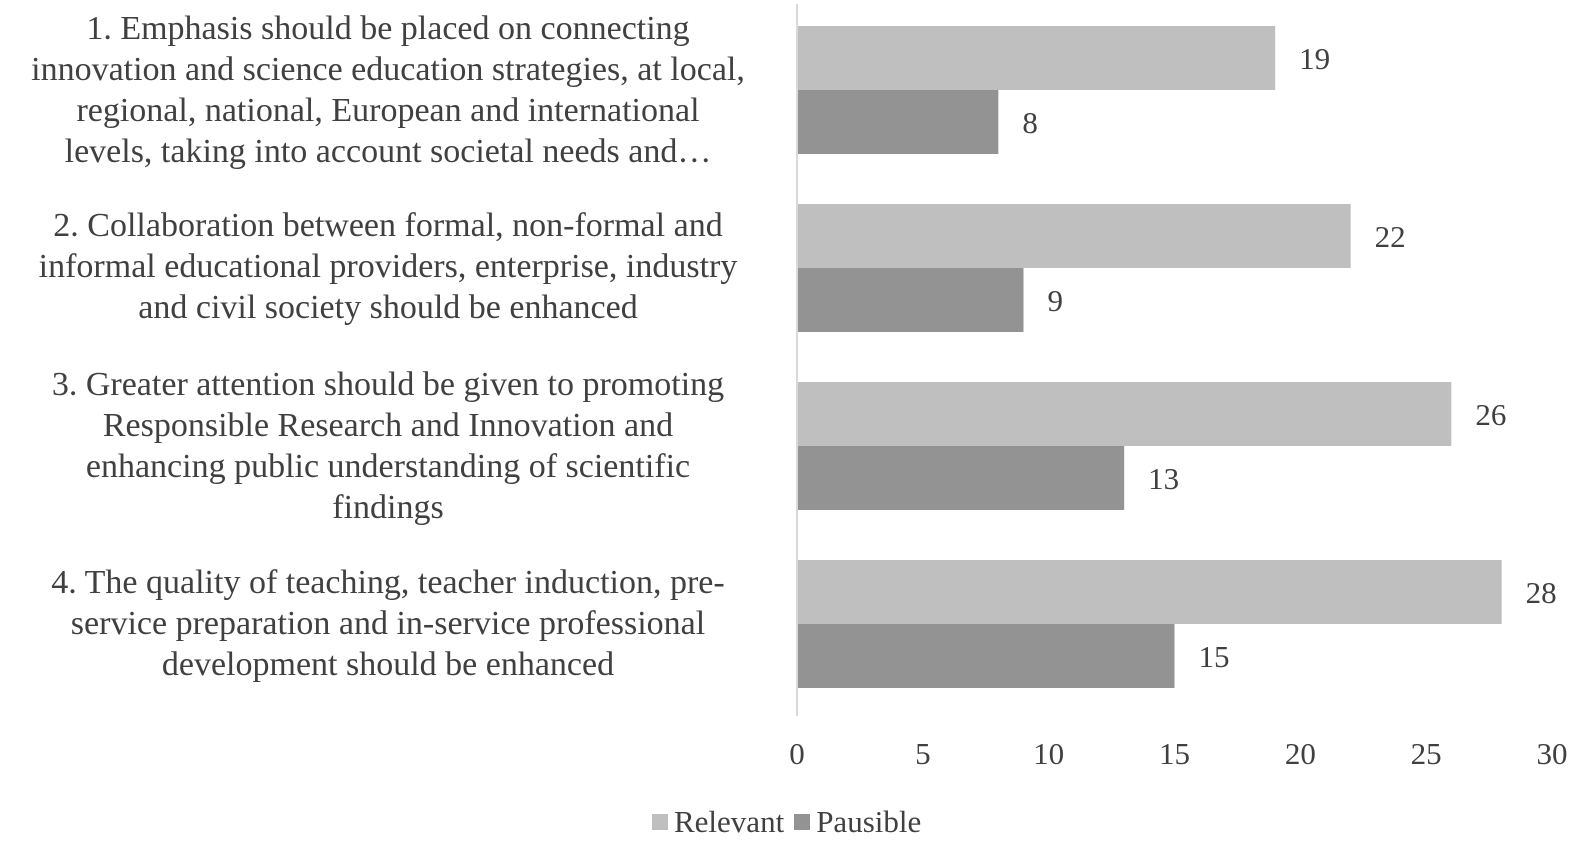 This screenshot has height=854, width=1590. What do you see at coordinates (802, 822) in the screenshot?
I see `legend-swatch-pausible` at bounding box center [802, 822].